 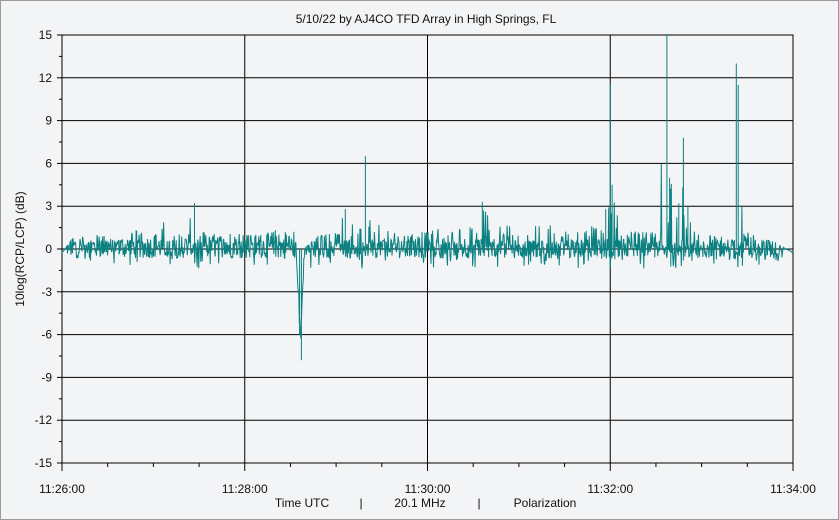 What do you see at coordinates (46, 377) in the screenshot?
I see `y-tick-label: -9` at bounding box center [46, 377].